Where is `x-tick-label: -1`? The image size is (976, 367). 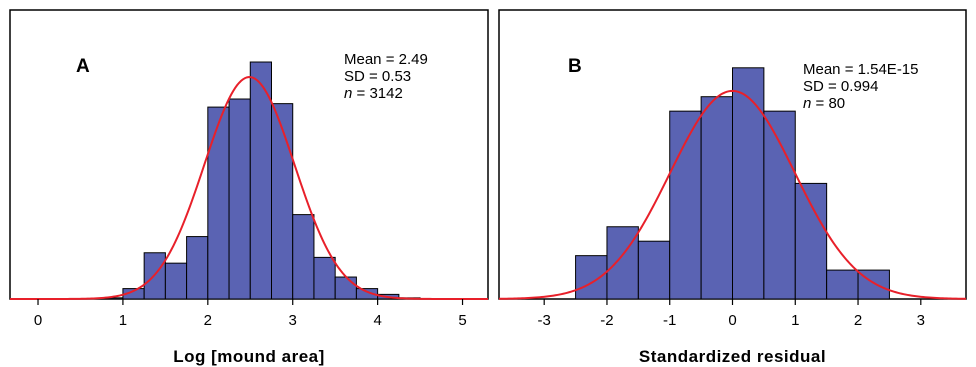
x-tick-label: -1 is located at coordinates (669, 320).